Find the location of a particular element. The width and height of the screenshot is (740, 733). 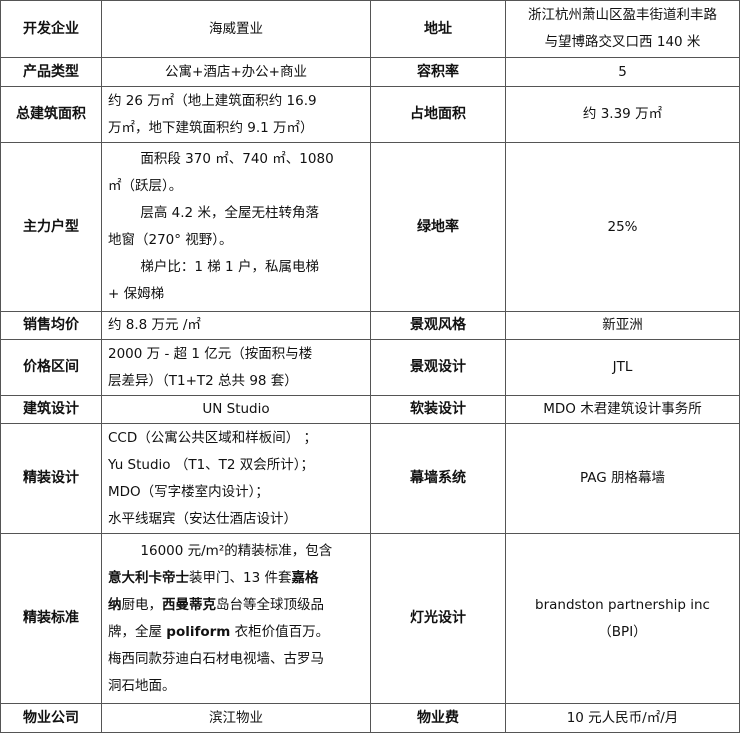

value-line: JTL is located at coordinates (622, 367).